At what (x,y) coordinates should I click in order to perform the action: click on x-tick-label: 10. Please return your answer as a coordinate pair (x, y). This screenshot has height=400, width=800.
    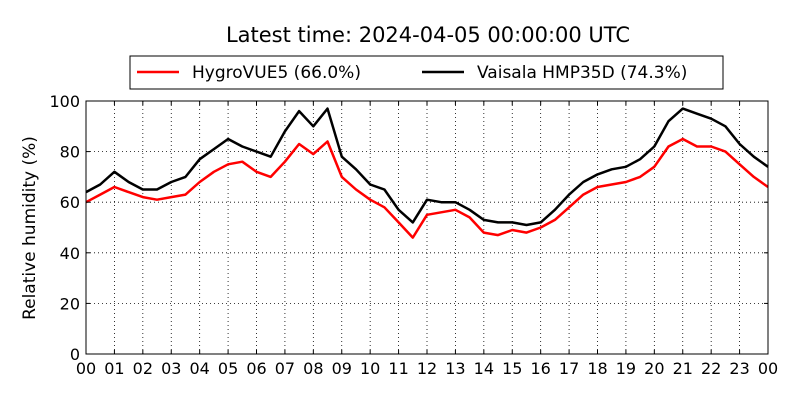
    Looking at the image, I should click on (370, 368).